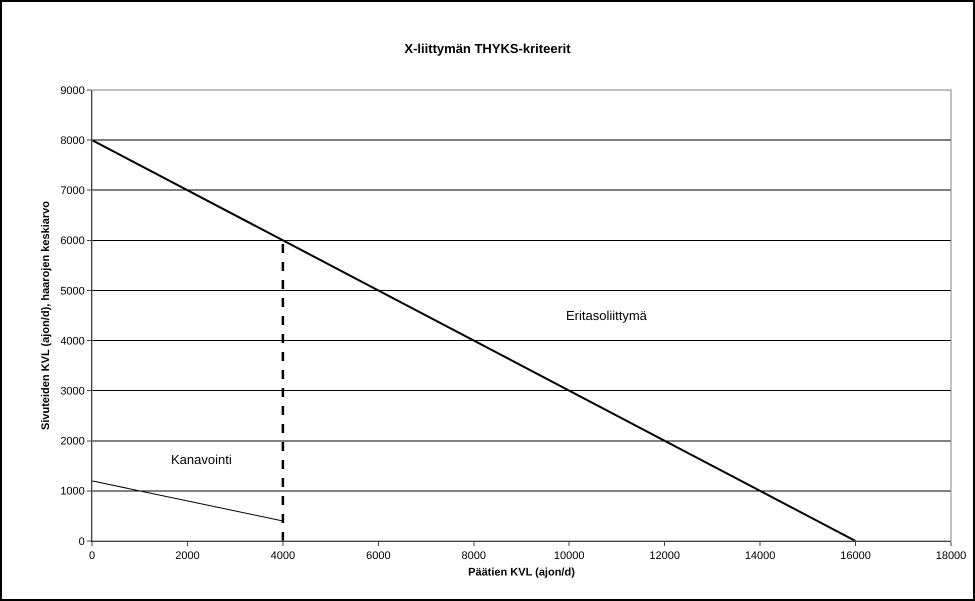 Image resolution: width=975 pixels, height=601 pixels. What do you see at coordinates (72, 442) in the screenshot?
I see `y-tick-label: 2000` at bounding box center [72, 442].